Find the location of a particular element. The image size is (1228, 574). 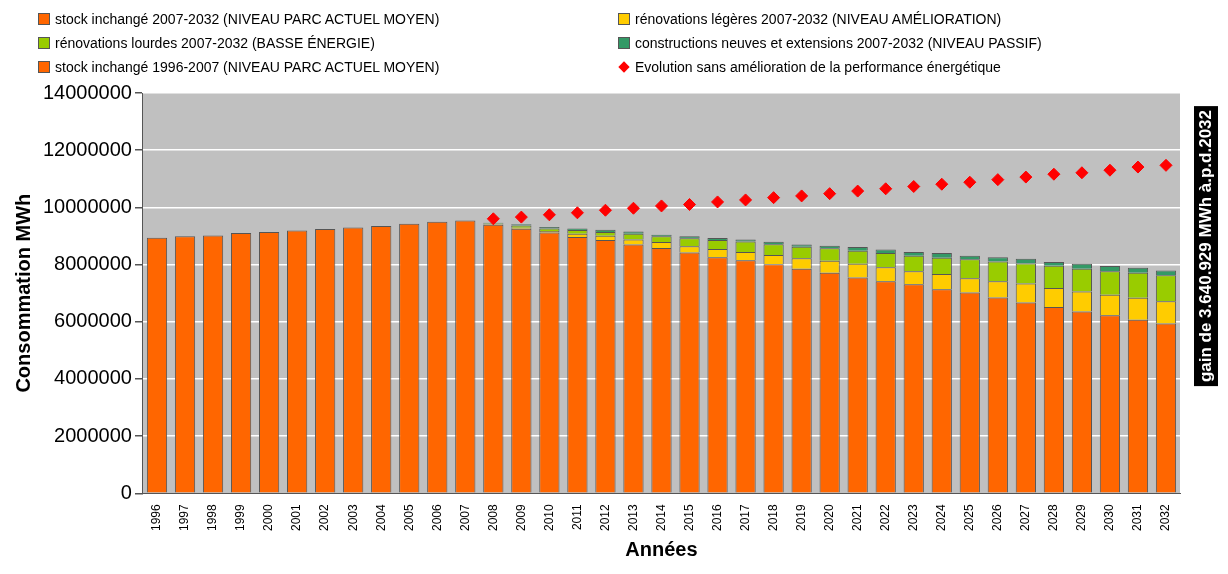

legend-label: rénovations lourdes 2007-2032 (BASSE ÉNERGIE) is located at coordinates (215, 43).